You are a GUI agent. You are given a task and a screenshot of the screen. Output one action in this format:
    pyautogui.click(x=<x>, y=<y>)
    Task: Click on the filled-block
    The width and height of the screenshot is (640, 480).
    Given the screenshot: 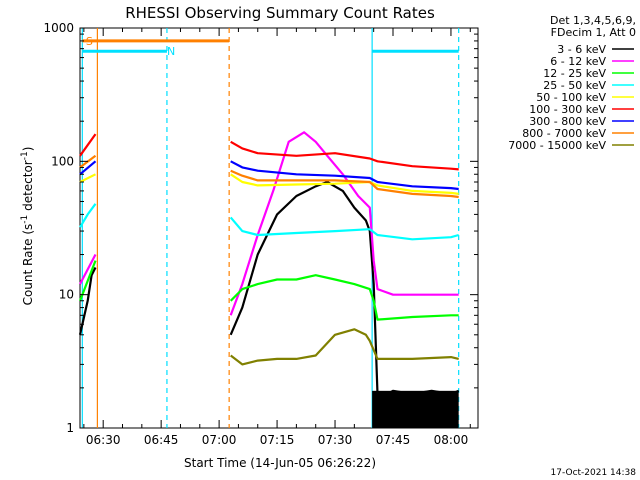 What is the action you would take?
    pyautogui.click(x=415, y=409)
    